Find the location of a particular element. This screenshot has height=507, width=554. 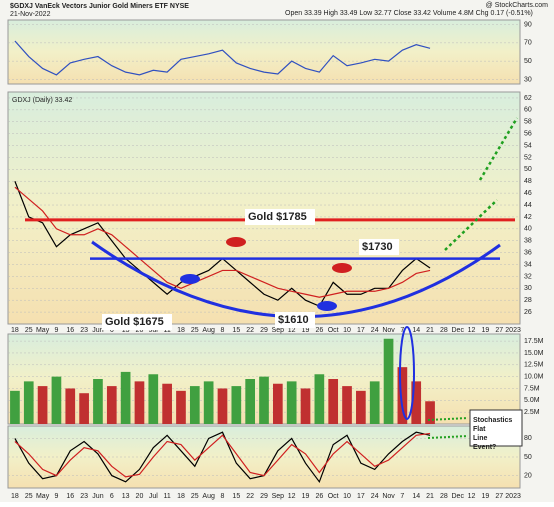

x-tick-label: 20 is located at coordinates (140, 496).